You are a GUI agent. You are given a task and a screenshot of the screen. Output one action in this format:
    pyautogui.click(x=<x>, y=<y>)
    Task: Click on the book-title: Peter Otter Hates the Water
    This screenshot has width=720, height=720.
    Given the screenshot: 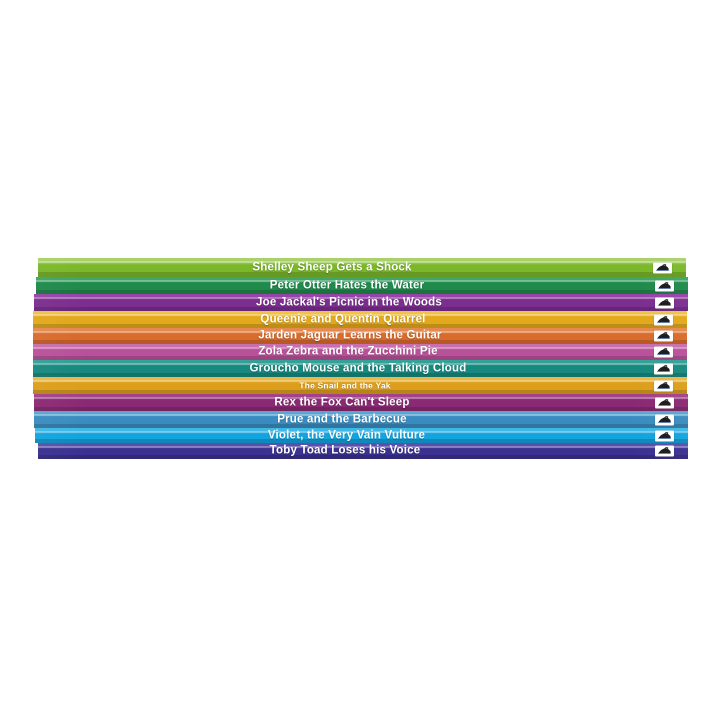 What is the action you would take?
    pyautogui.click(x=347, y=285)
    